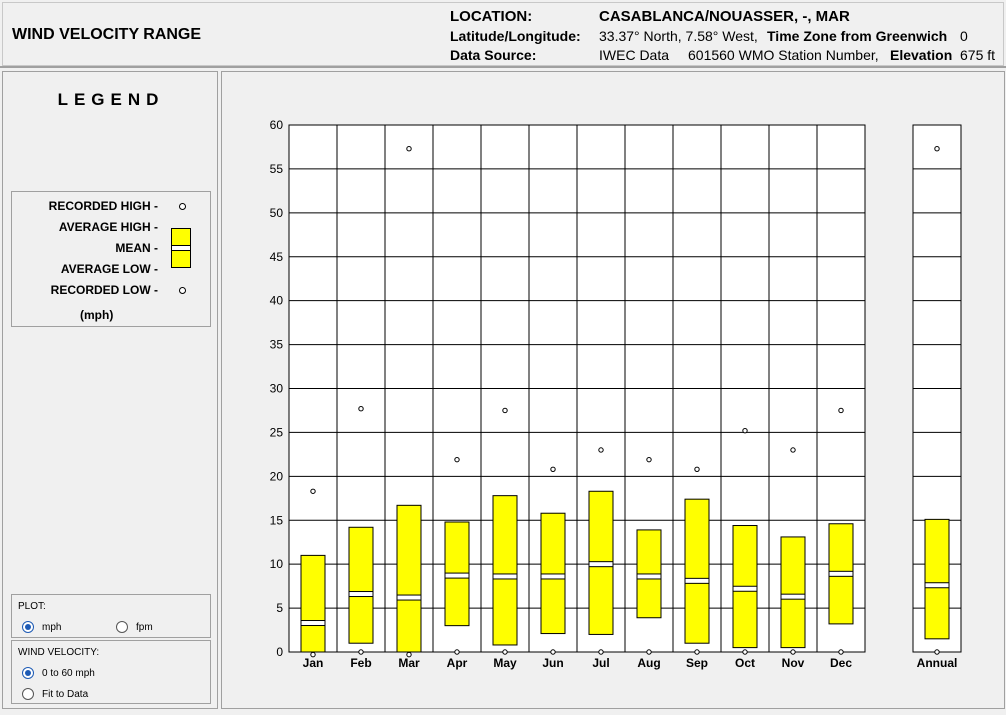 This screenshot has height=715, width=1006. Describe the element at coordinates (505, 663) in the screenshot. I see `x-tick-label: May` at that location.